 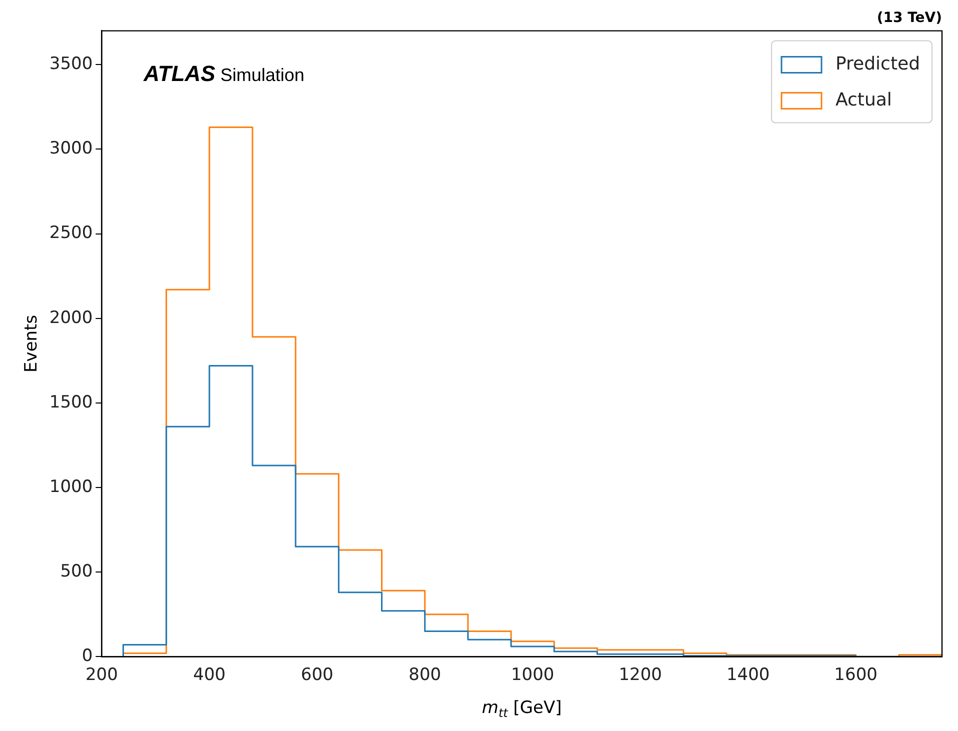 I want to click on x-tick-label: 1200, so click(x=640, y=675).